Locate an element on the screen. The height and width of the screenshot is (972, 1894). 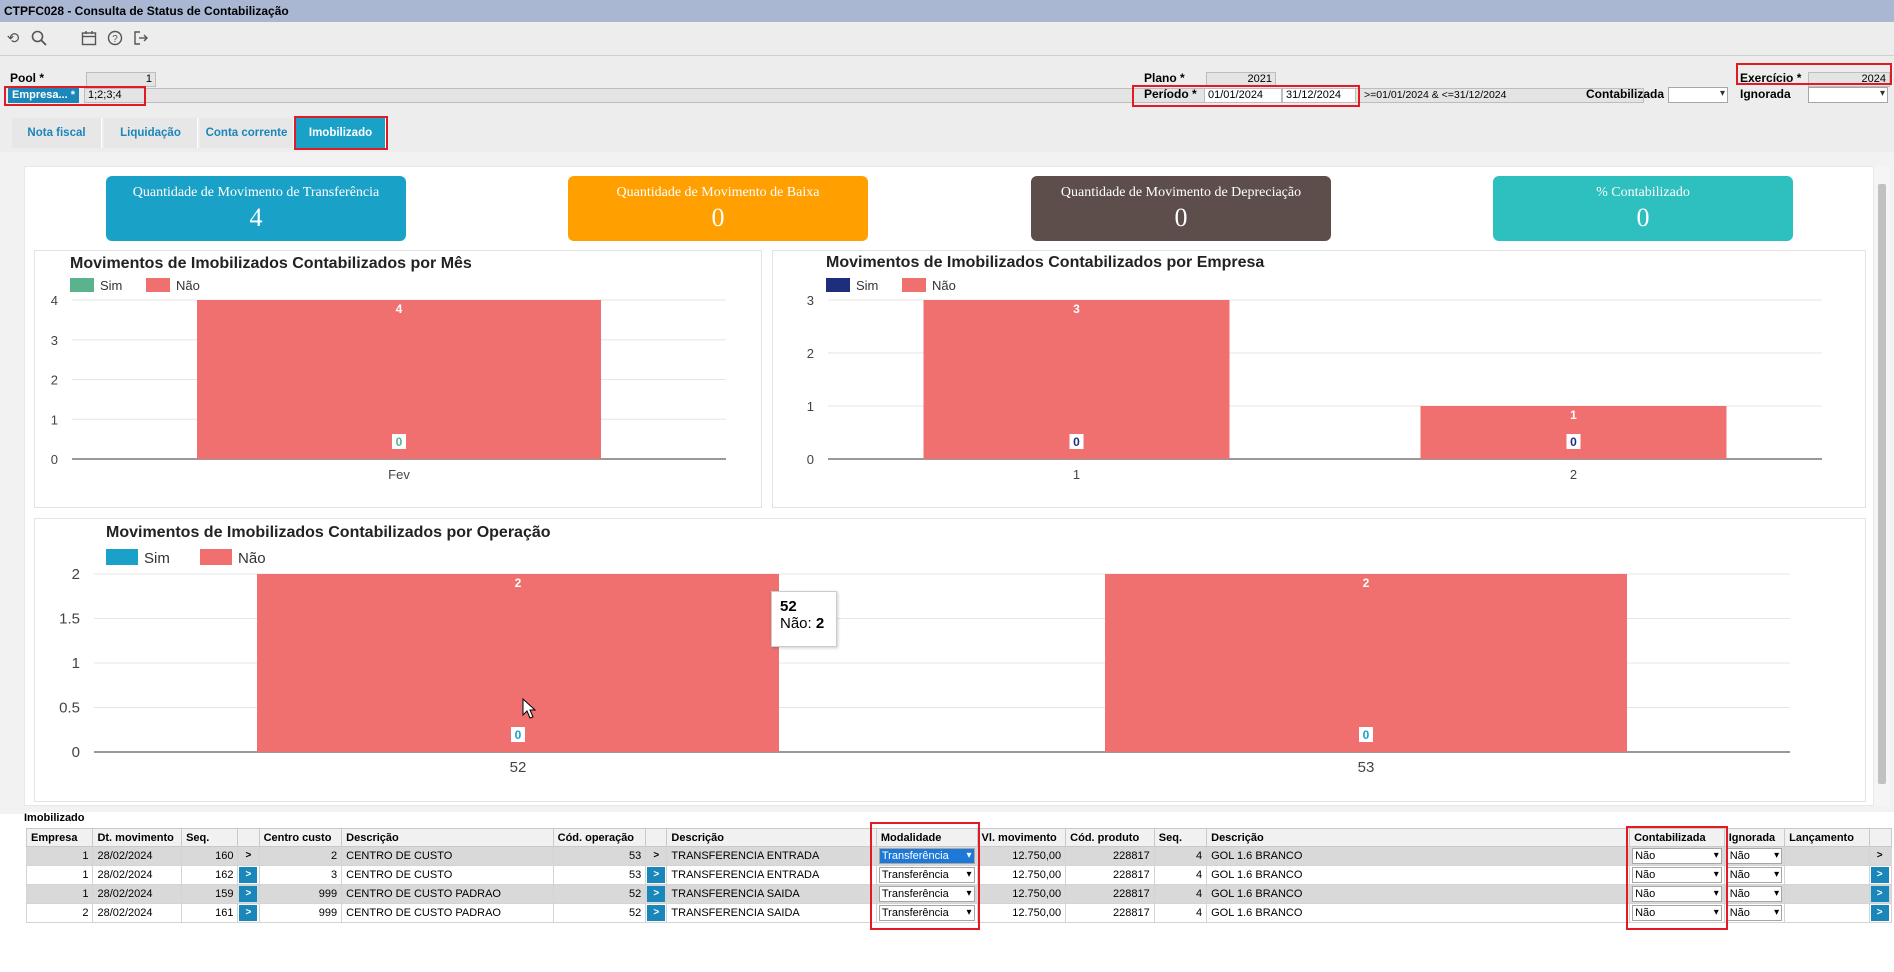
seq-cell: 162 is located at coordinates (210, 875).